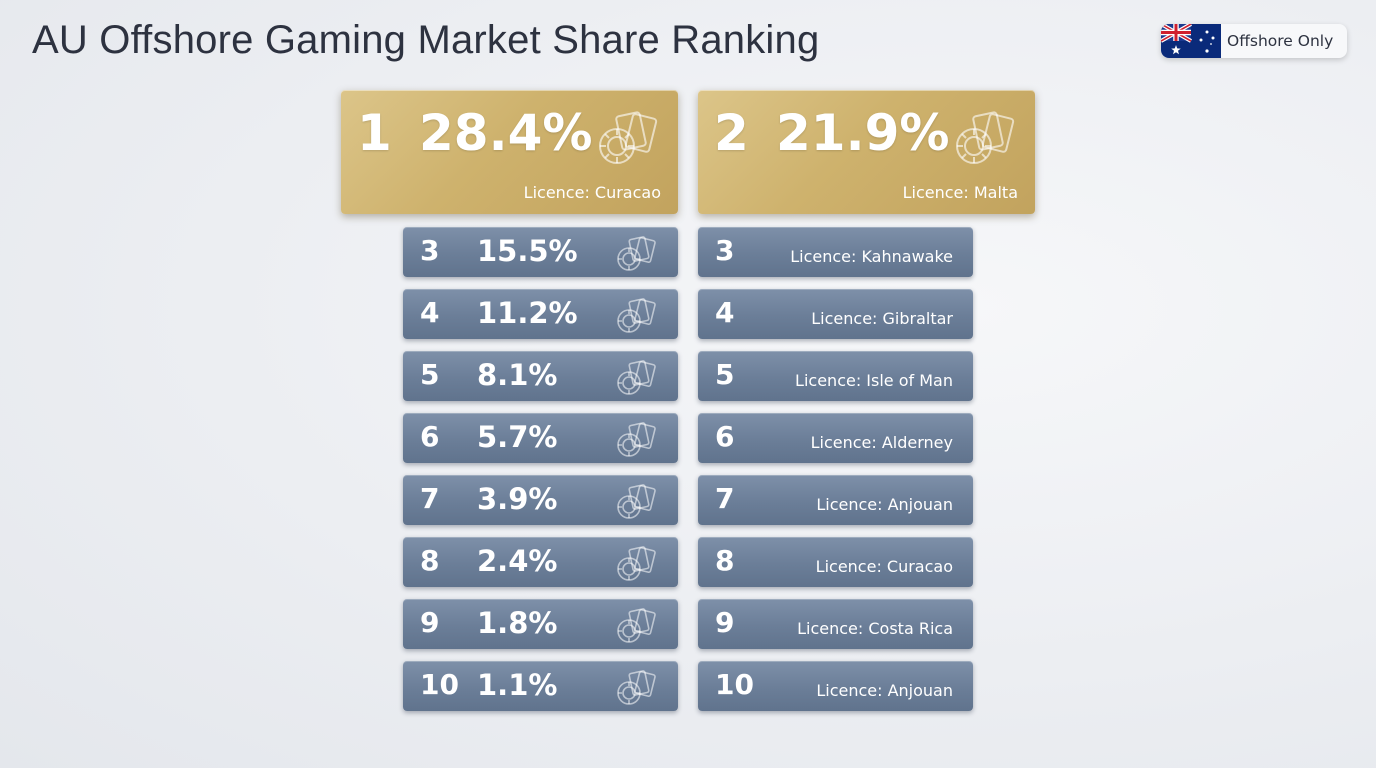  Describe the element at coordinates (517, 623) in the screenshot. I see `market-share-value: 1.8%` at that location.